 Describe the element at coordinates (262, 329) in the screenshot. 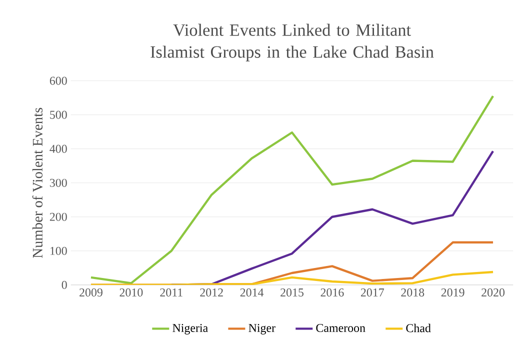

I see `legend-label: Niger` at that location.